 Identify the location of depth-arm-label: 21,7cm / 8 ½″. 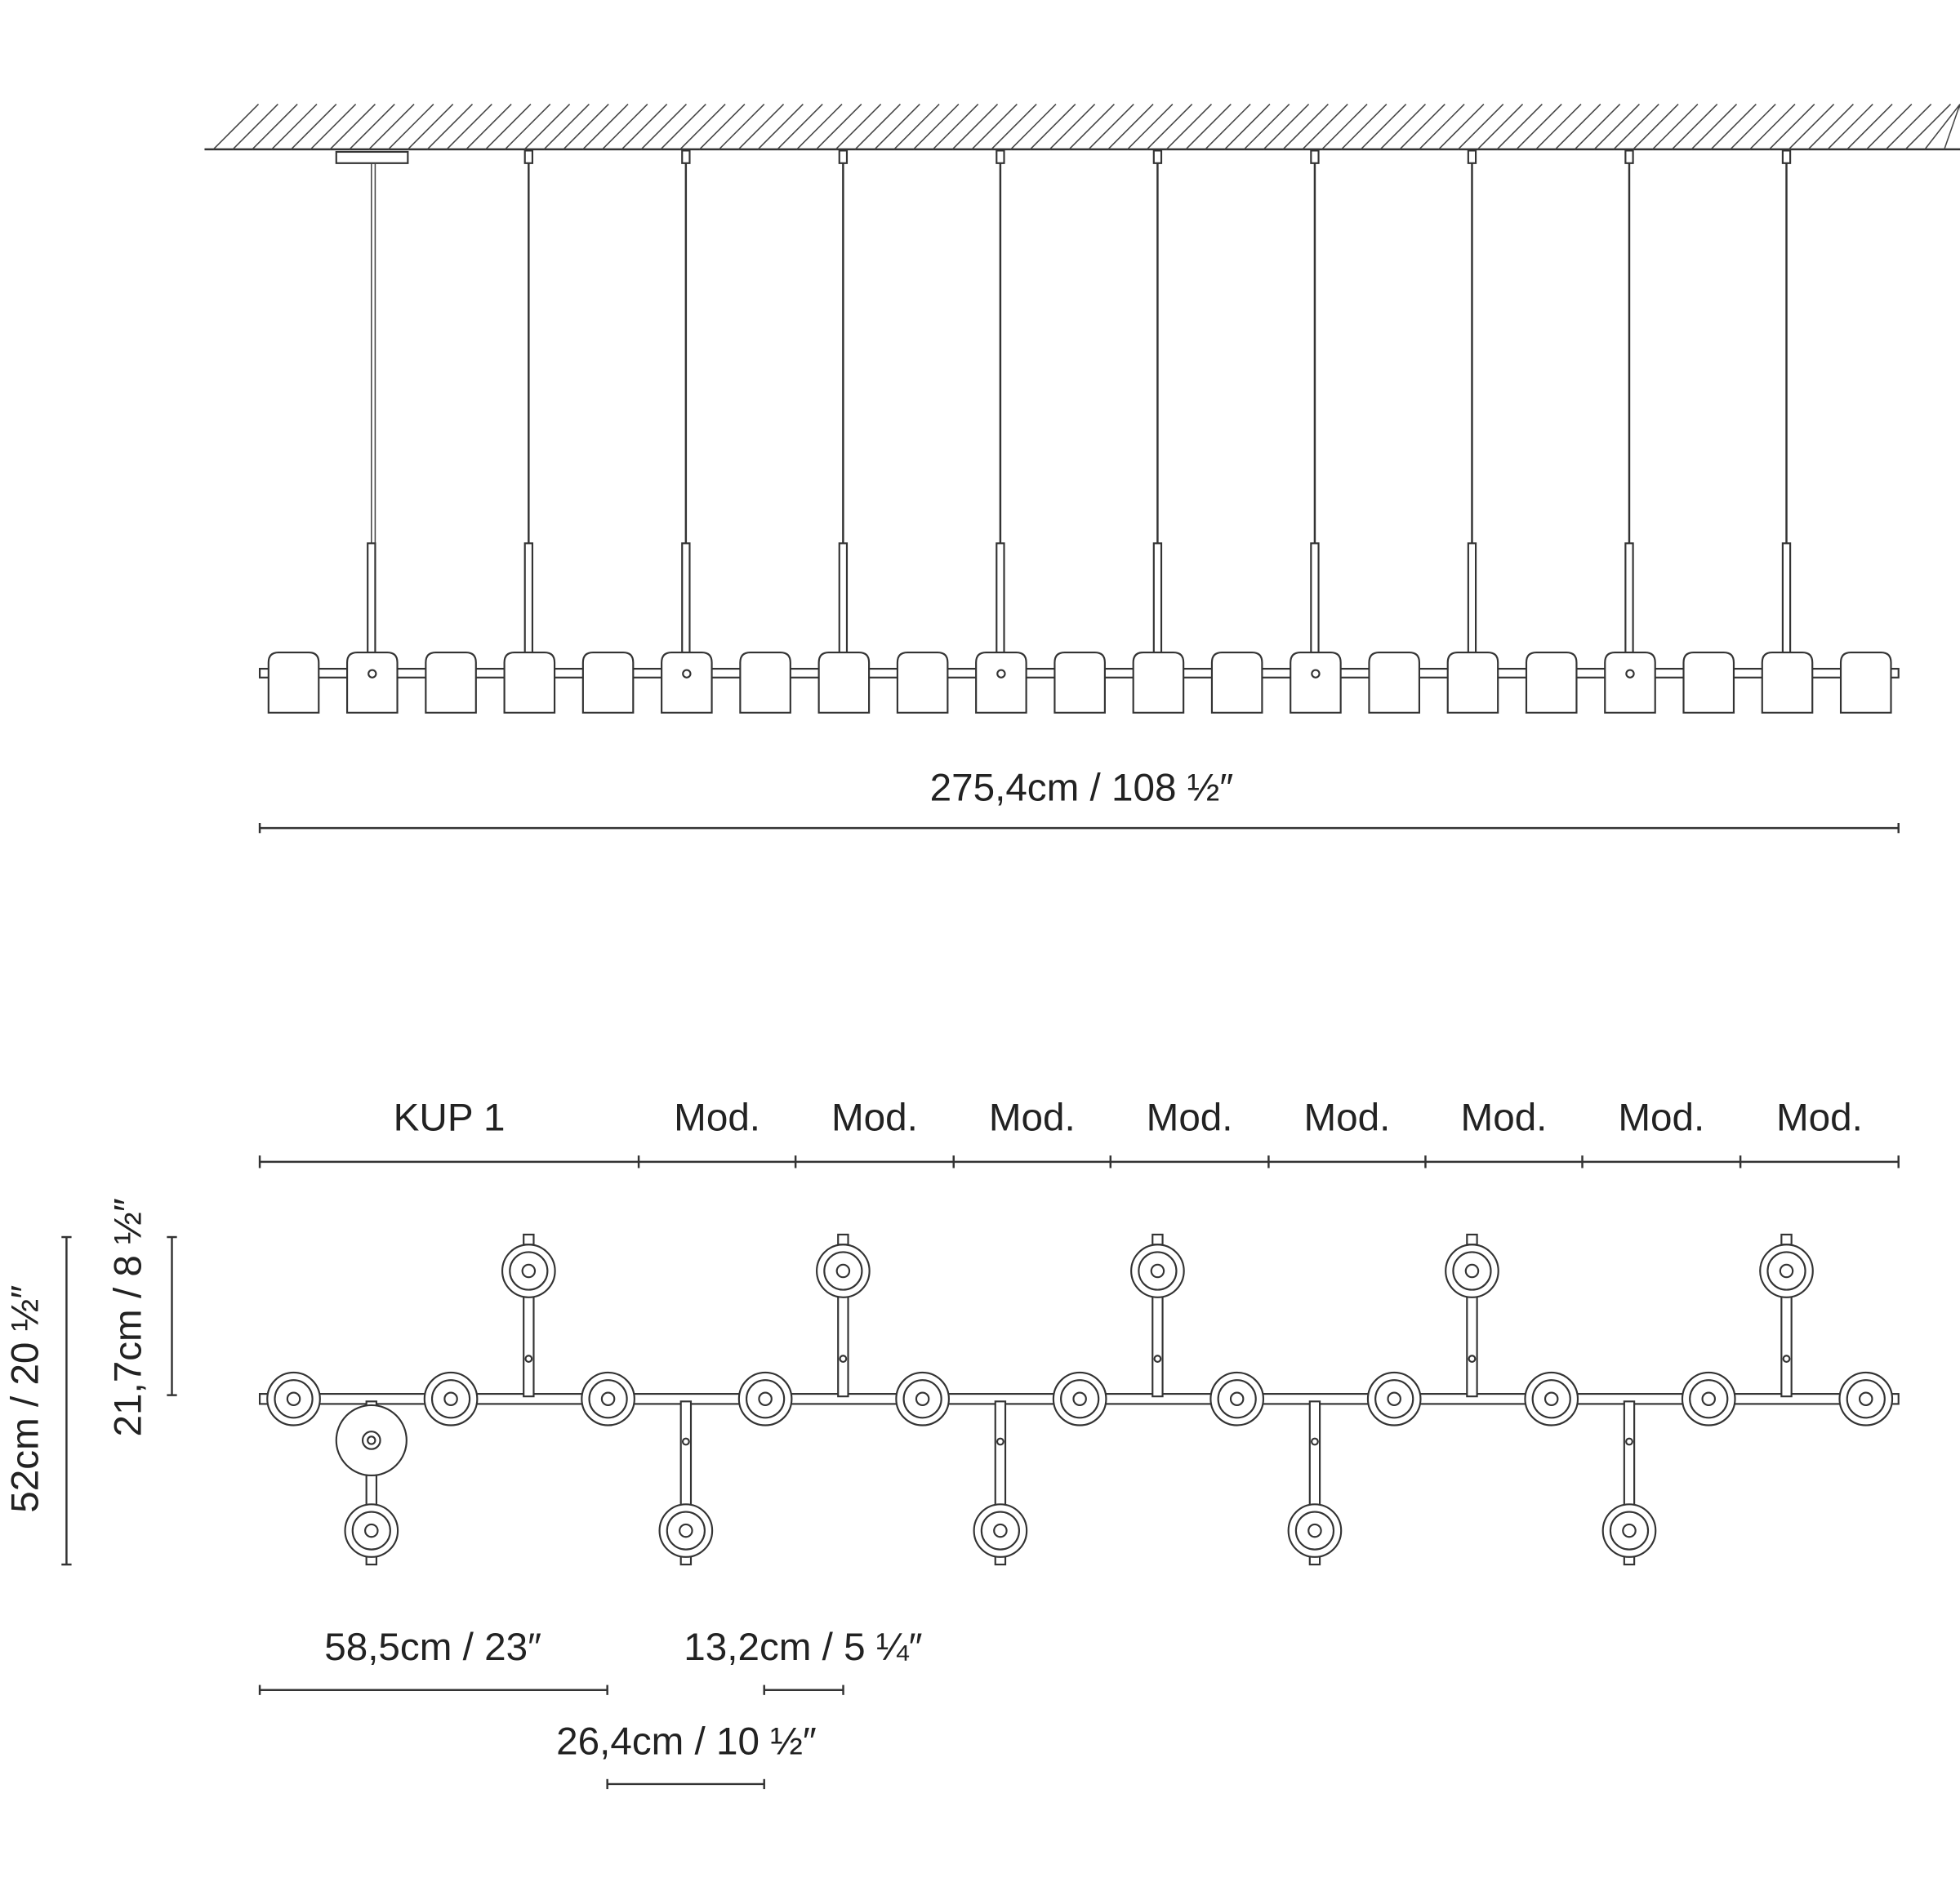
(127, 1317).